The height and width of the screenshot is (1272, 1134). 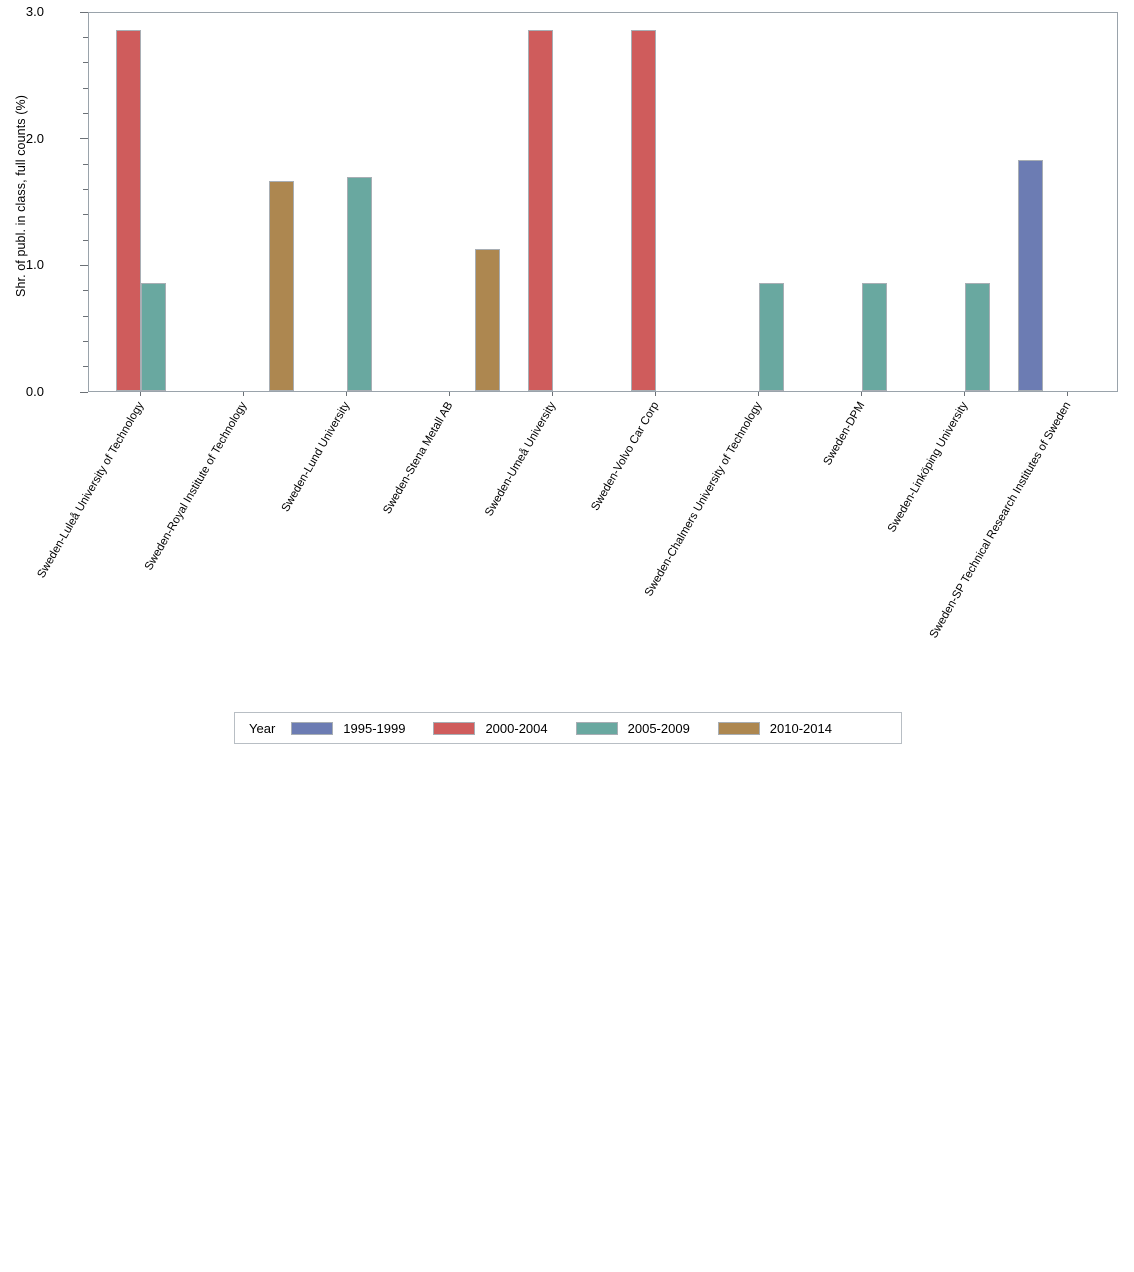 I want to click on legend-entry: 2000-2004, so click(x=504, y=728).